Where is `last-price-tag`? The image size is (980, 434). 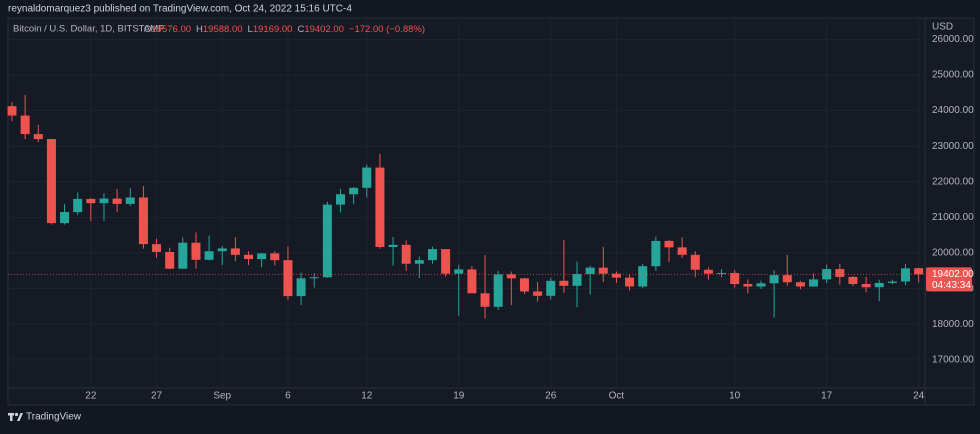
last-price-tag is located at coordinates (949, 279).